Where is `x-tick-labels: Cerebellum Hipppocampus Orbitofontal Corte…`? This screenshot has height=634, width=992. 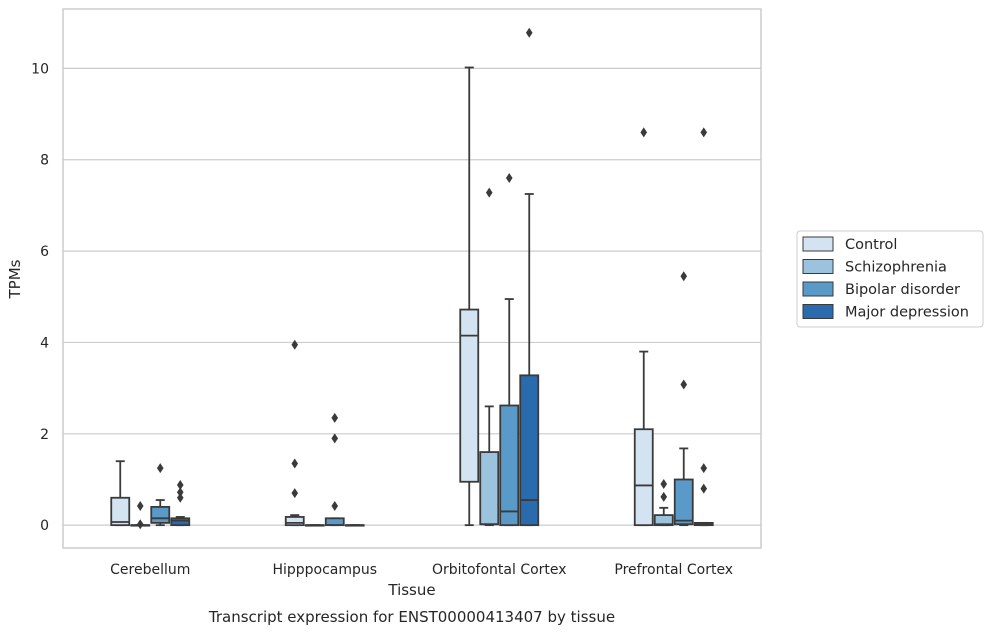
x-tick-labels: Cerebellum Hipppocampus Orbitofontal Corte… is located at coordinates (421, 570).